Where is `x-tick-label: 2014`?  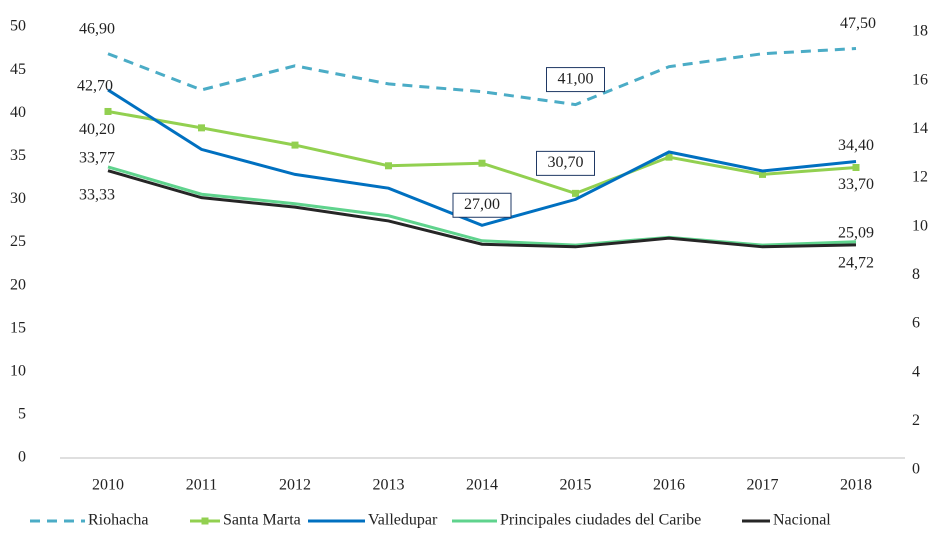
x-tick-label: 2014 is located at coordinates (482, 485).